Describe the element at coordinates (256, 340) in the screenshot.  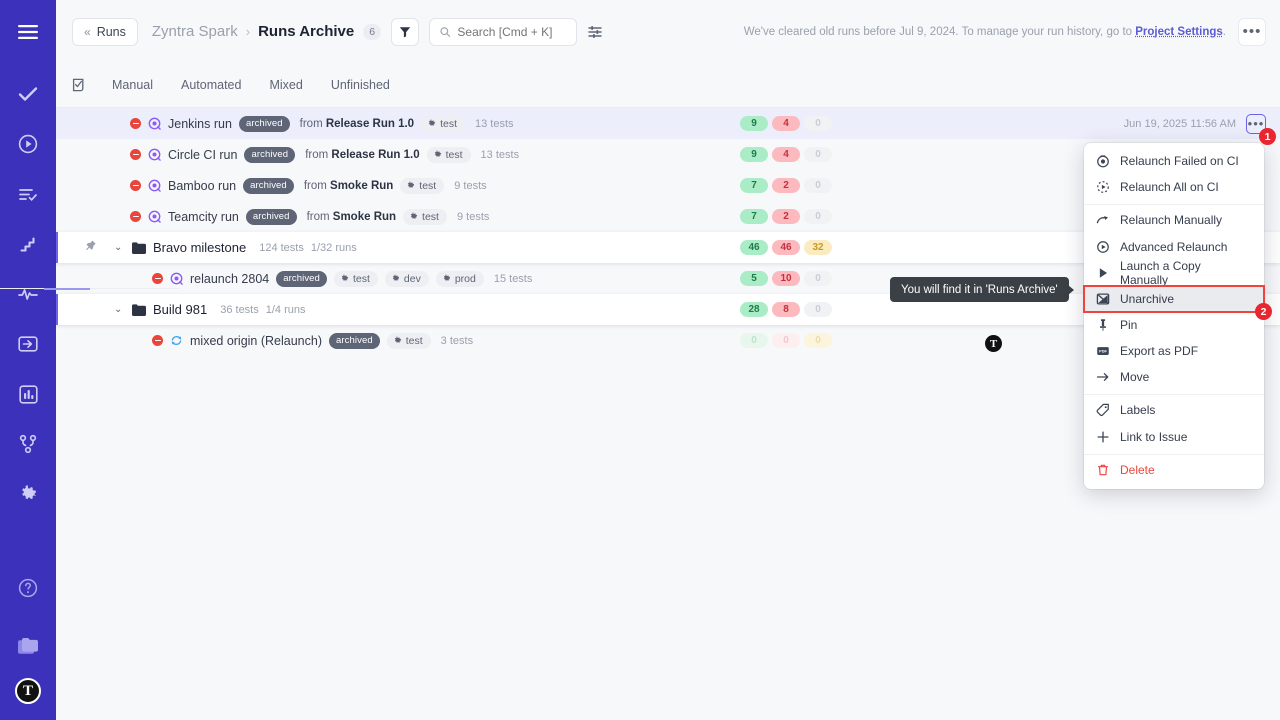
I see `run-name: mixed origin (Relaunch)` at that location.